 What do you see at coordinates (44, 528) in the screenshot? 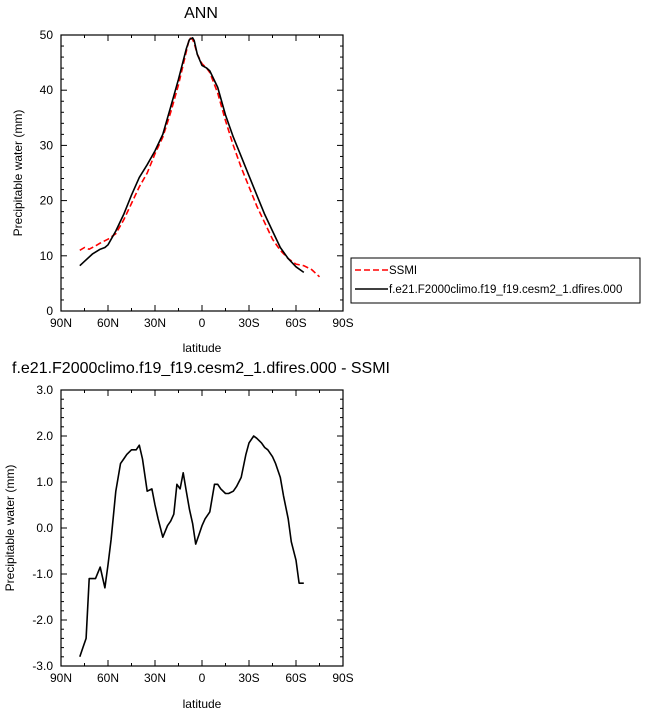
I see `y-tick-label: 0.0` at bounding box center [44, 528].